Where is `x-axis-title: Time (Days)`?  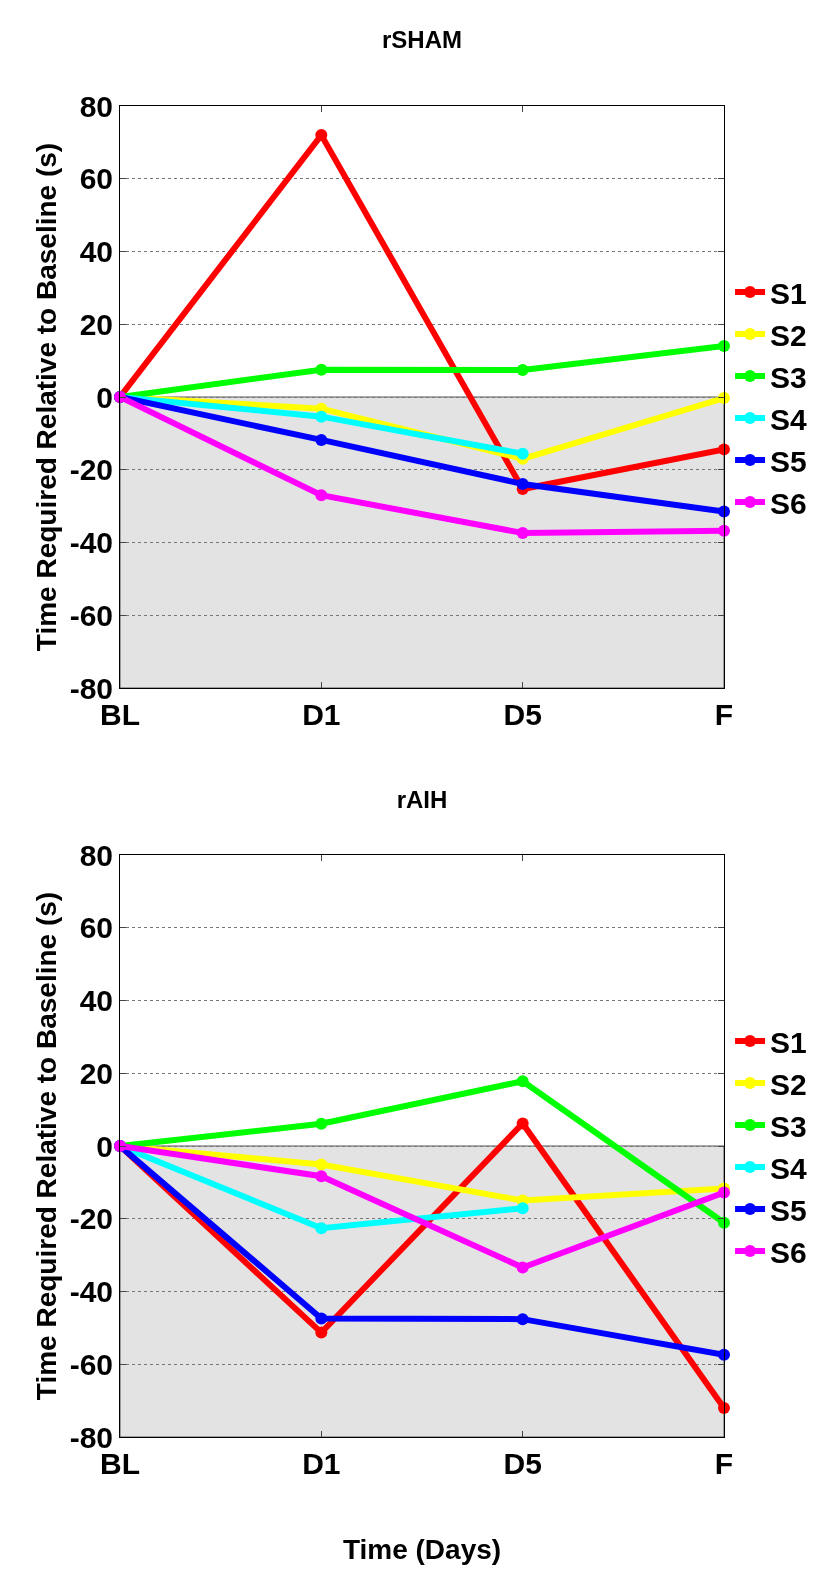
x-axis-title: Time (Days) is located at coordinates (422, 1550).